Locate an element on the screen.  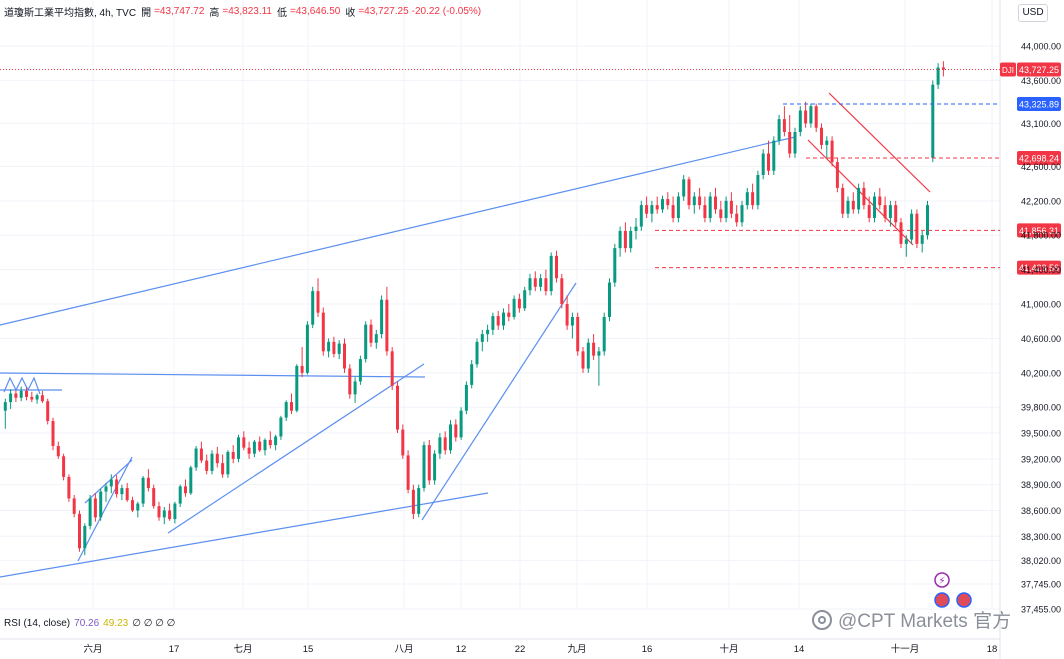
currency-button: USD is located at coordinates (1033, 13).